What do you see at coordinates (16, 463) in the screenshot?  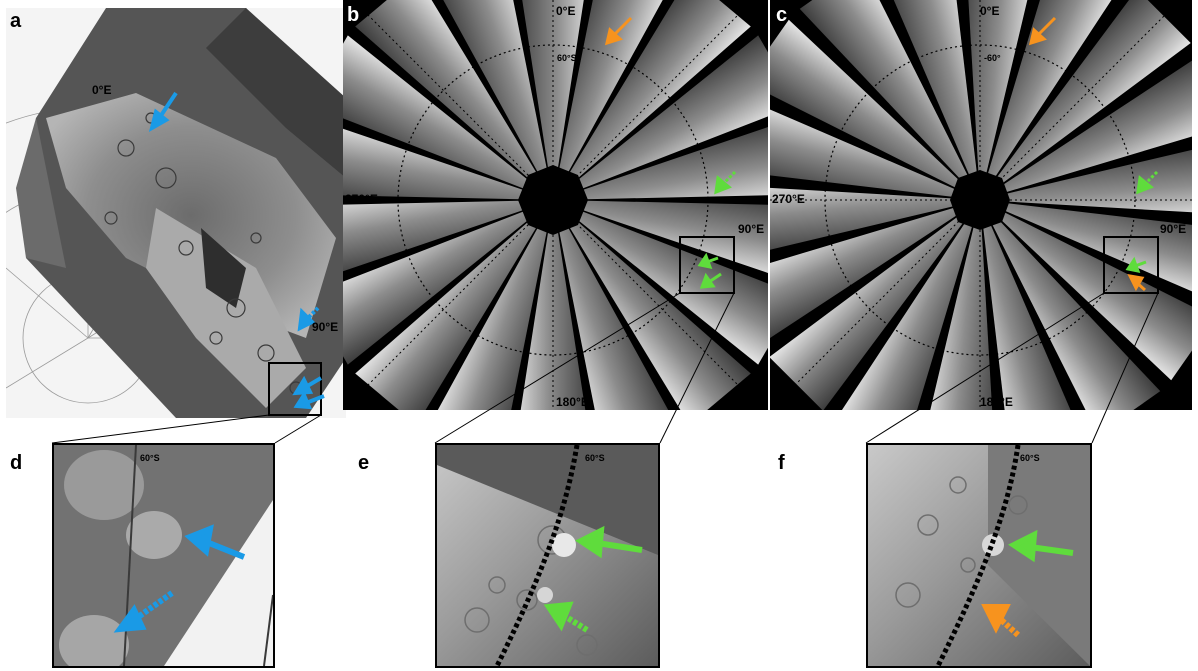 I see `panel-d-letter: d` at bounding box center [16, 463].